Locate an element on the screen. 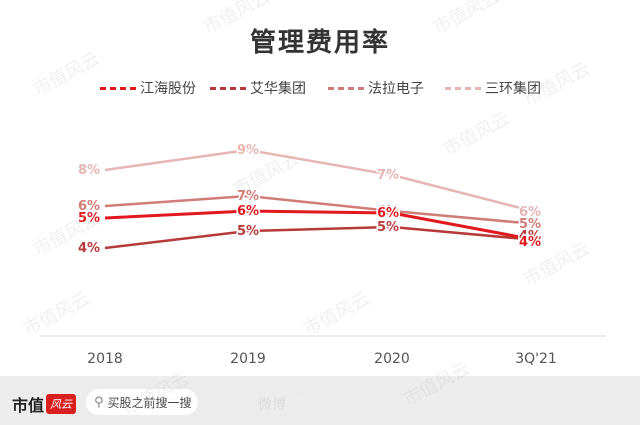 The image size is (640, 425). search-icon: ⚲ is located at coordinates (99, 402).